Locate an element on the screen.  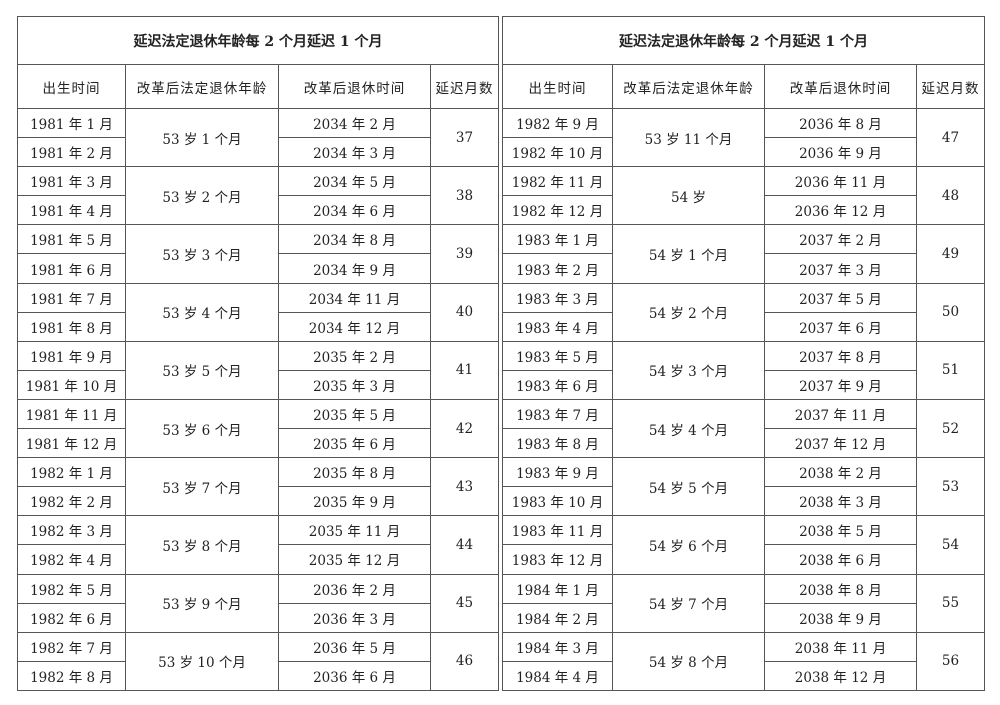
retirement-date-cell: 2034 年 9 月 is located at coordinates (354, 268).